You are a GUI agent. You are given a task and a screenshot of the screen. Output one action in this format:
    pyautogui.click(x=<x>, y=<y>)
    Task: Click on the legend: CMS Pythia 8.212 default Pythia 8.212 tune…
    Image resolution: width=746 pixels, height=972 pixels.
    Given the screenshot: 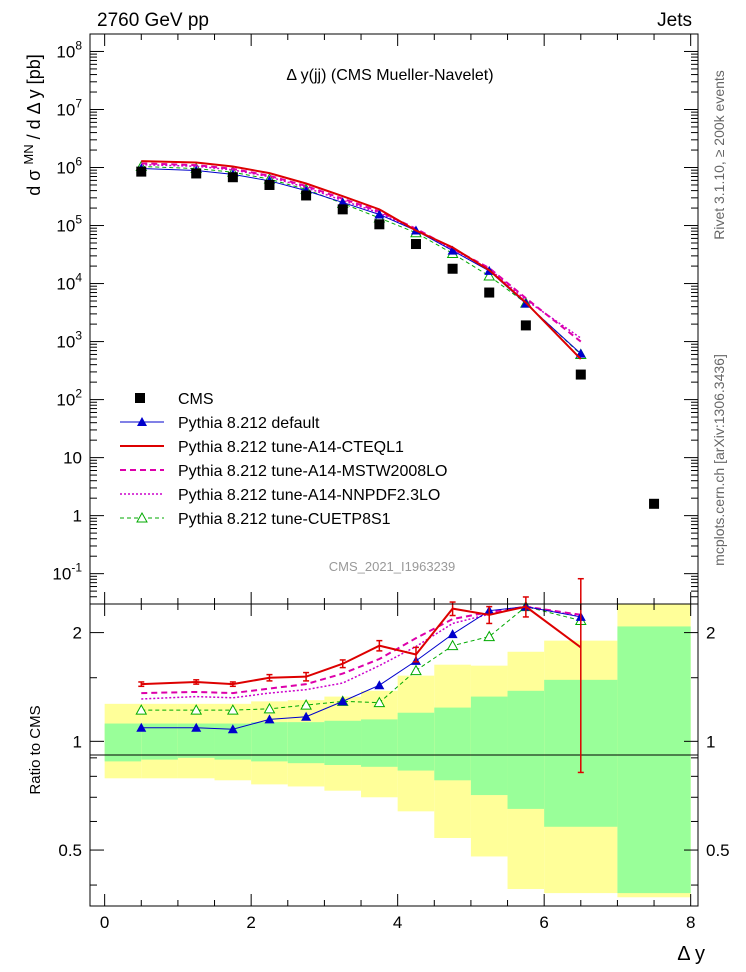 What is the action you would take?
    pyautogui.click(x=283, y=459)
    